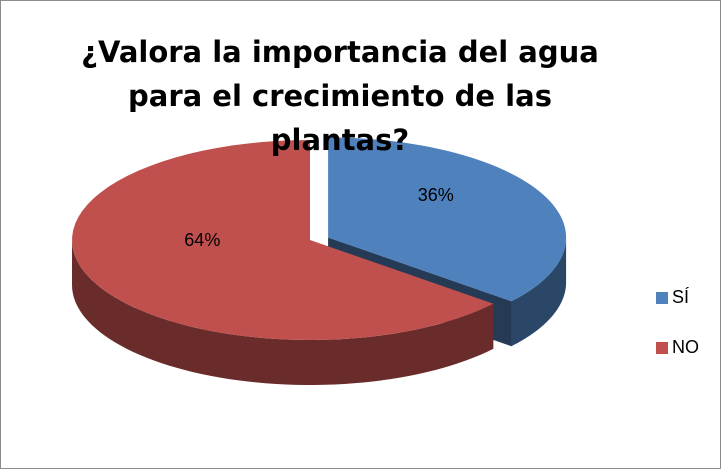 The height and width of the screenshot is (470, 722). I want to click on data-label: 64%, so click(202, 240).